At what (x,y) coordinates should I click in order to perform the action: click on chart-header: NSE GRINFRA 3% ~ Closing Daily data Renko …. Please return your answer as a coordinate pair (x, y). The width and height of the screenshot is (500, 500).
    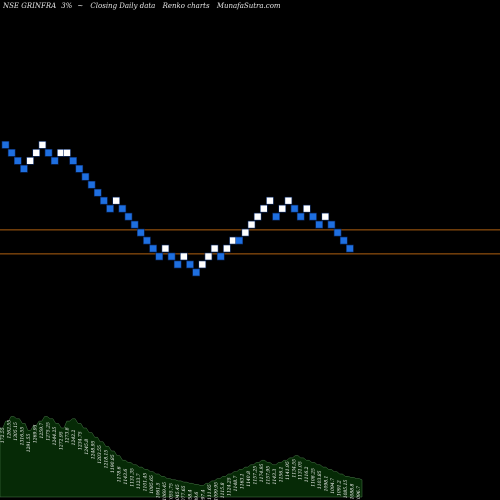
    Looking at the image, I should click on (250, 6).